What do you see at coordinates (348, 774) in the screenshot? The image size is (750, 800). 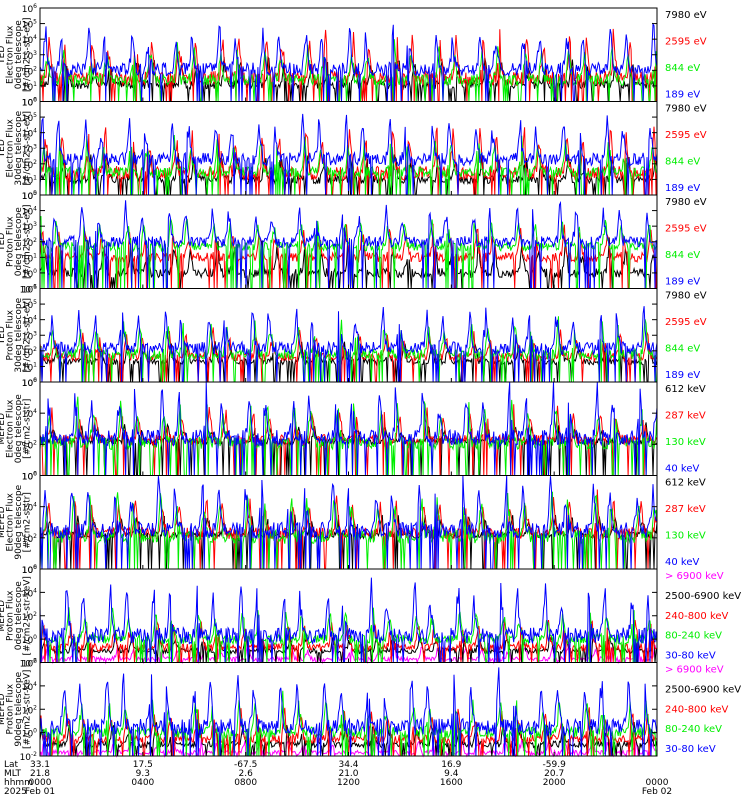 I see `x-tick-label: 21.0` at bounding box center [348, 774].